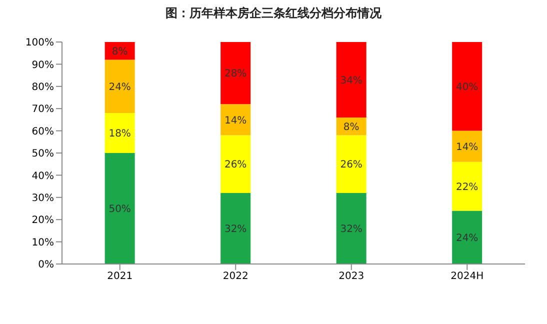  I want to click on data-label: 40%, so click(467, 87).